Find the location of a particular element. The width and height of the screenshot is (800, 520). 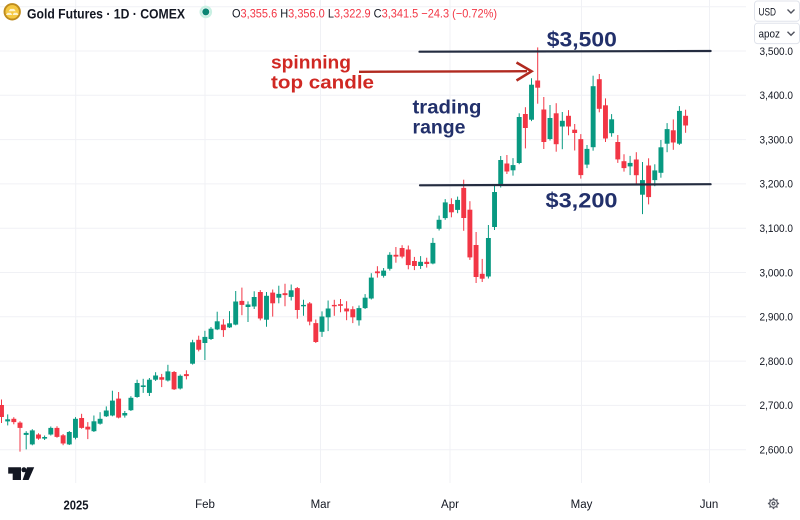

svg-text: Mar is located at coordinates (321, 505).